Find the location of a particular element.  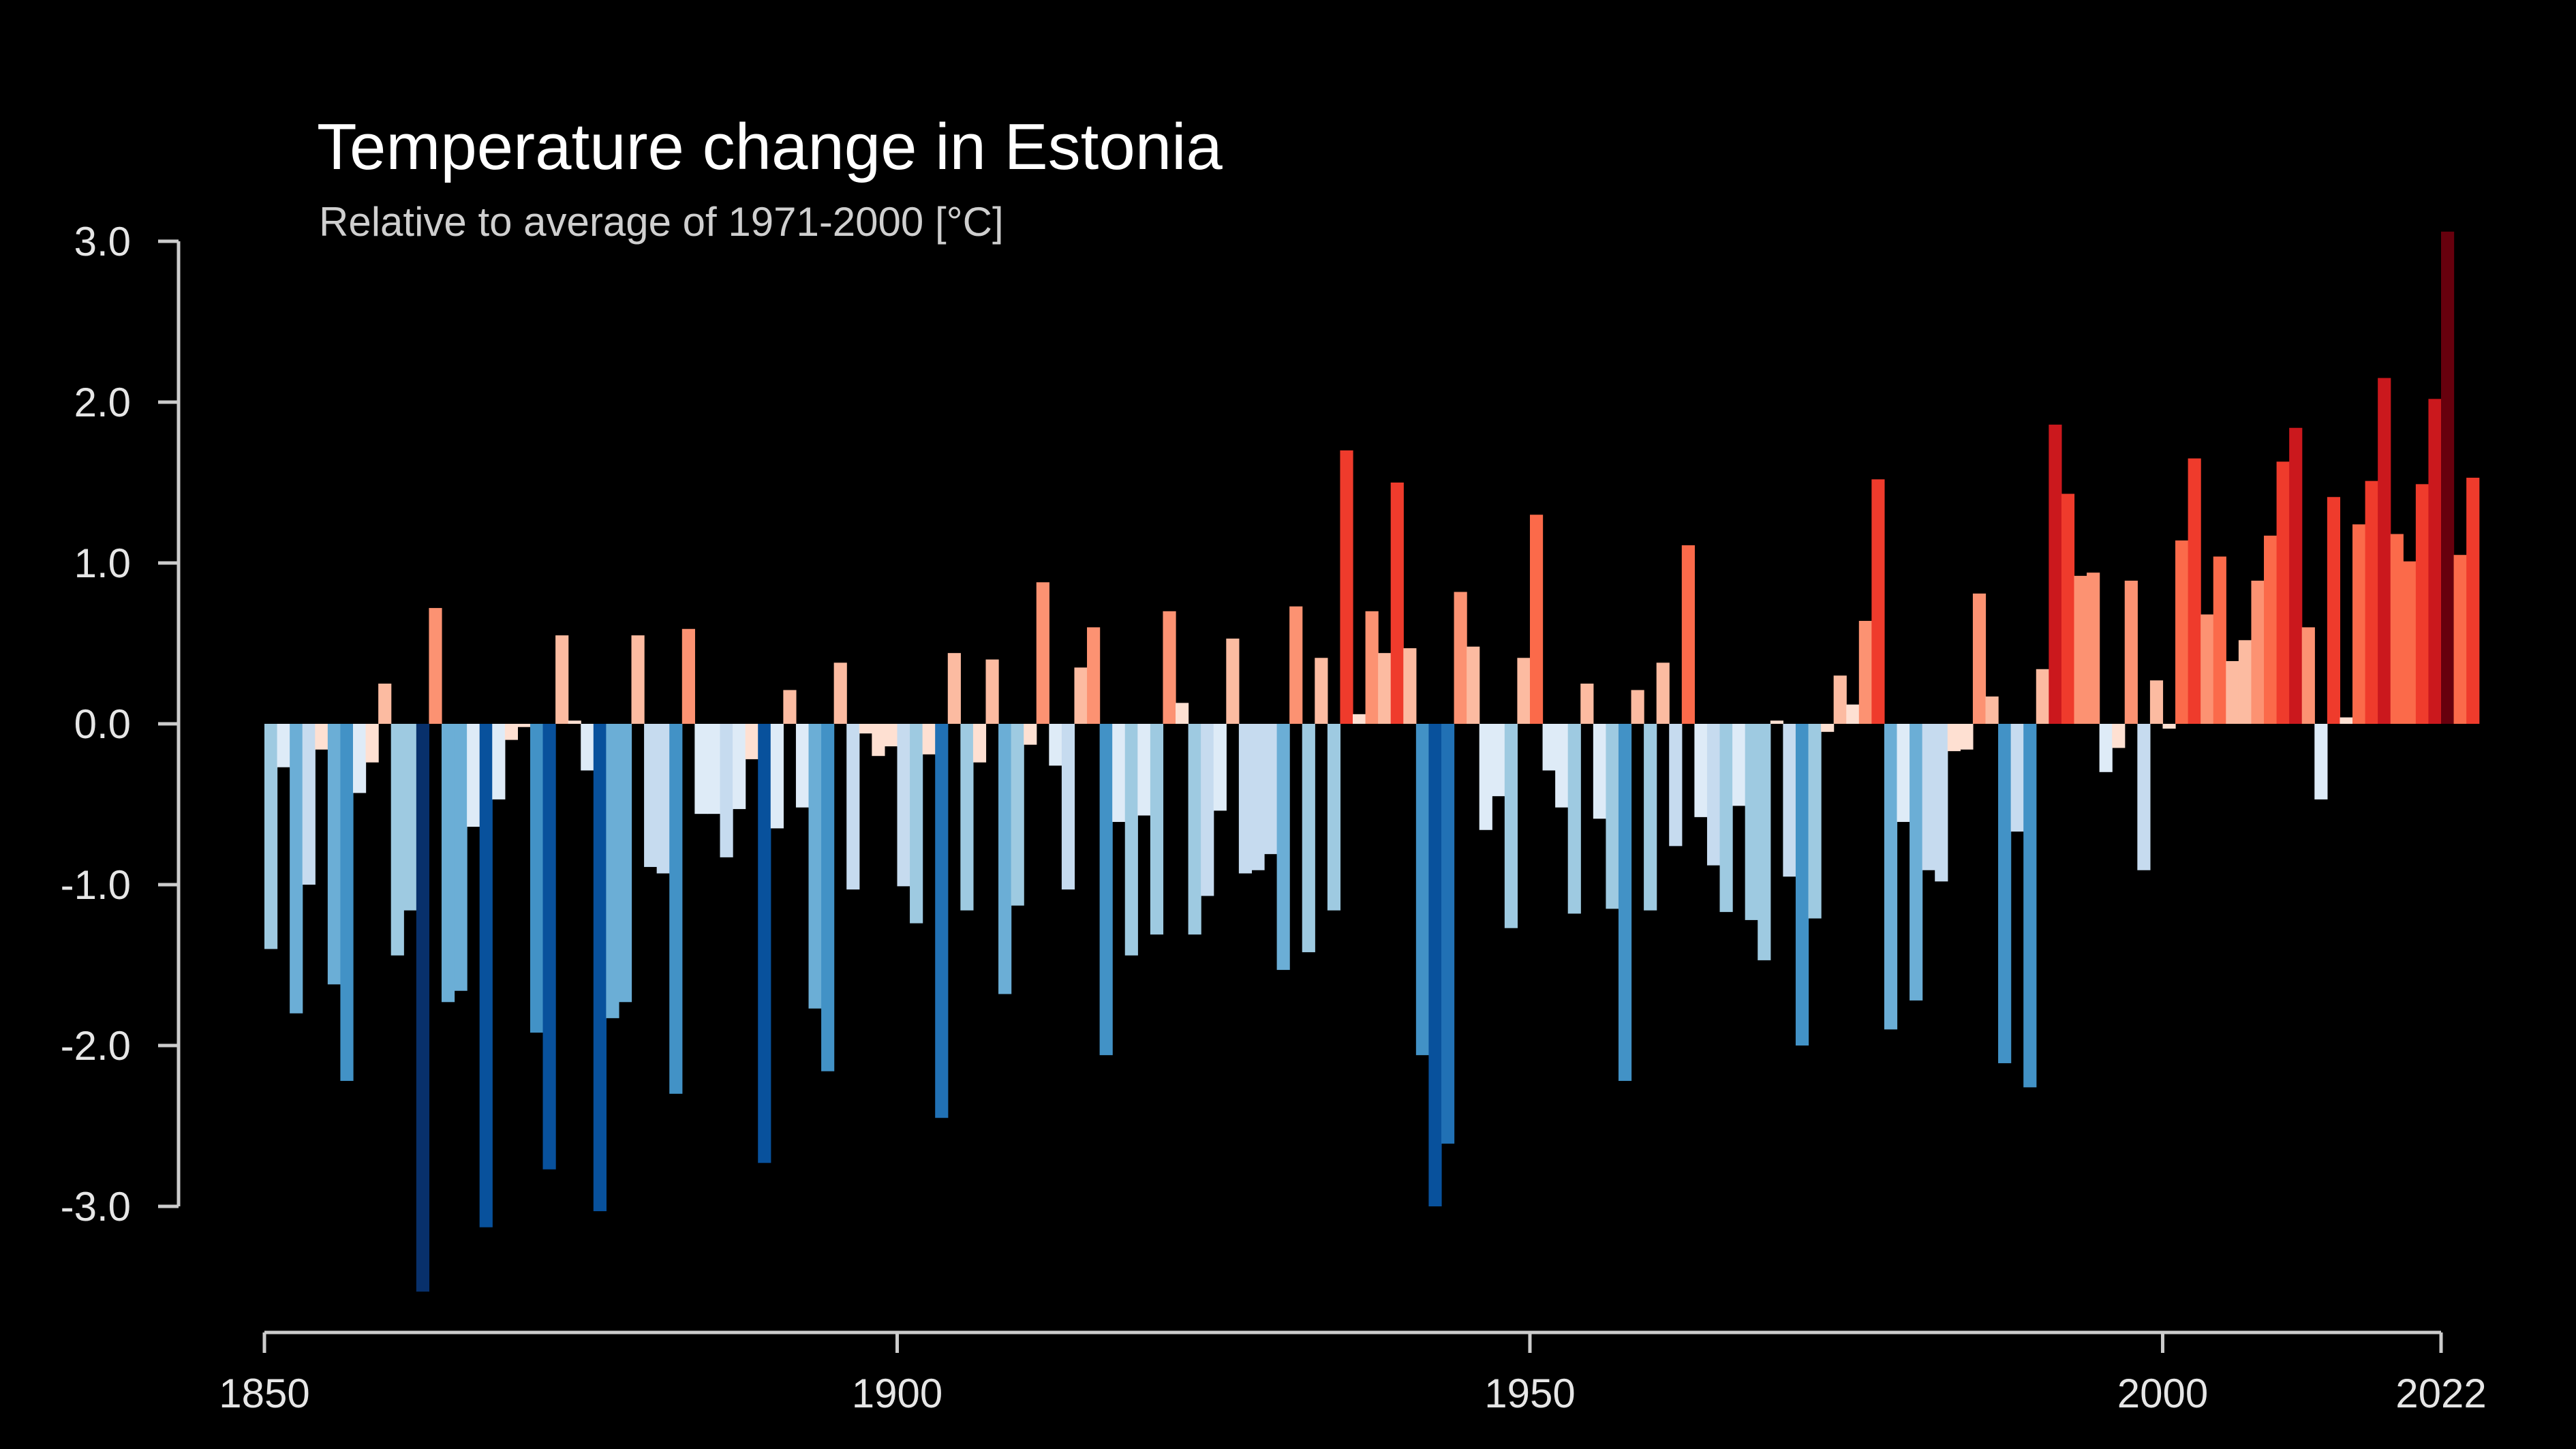

bar-2007 is located at coordinates (2258, 652).